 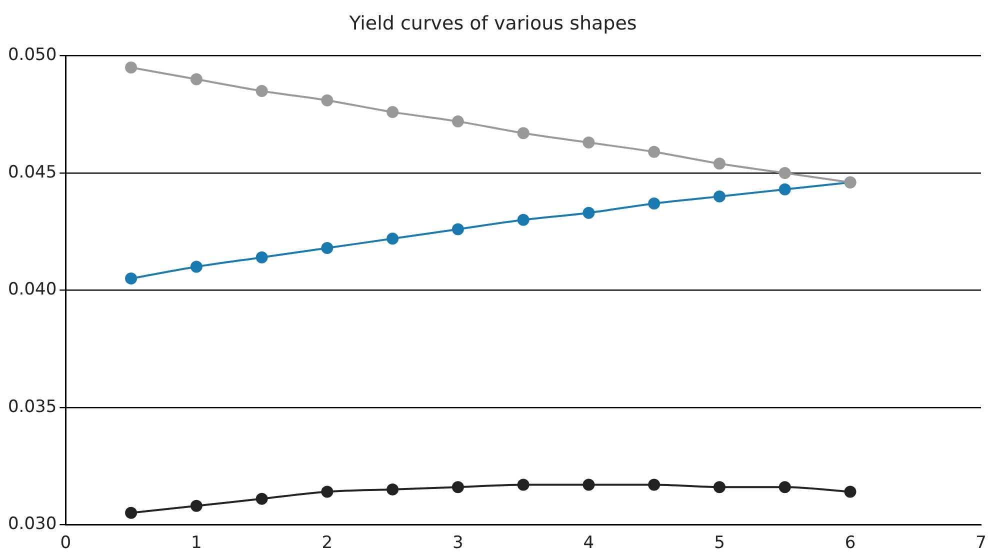 What do you see at coordinates (32, 290) in the screenshot?
I see `y-tick-label: 0.040` at bounding box center [32, 290].